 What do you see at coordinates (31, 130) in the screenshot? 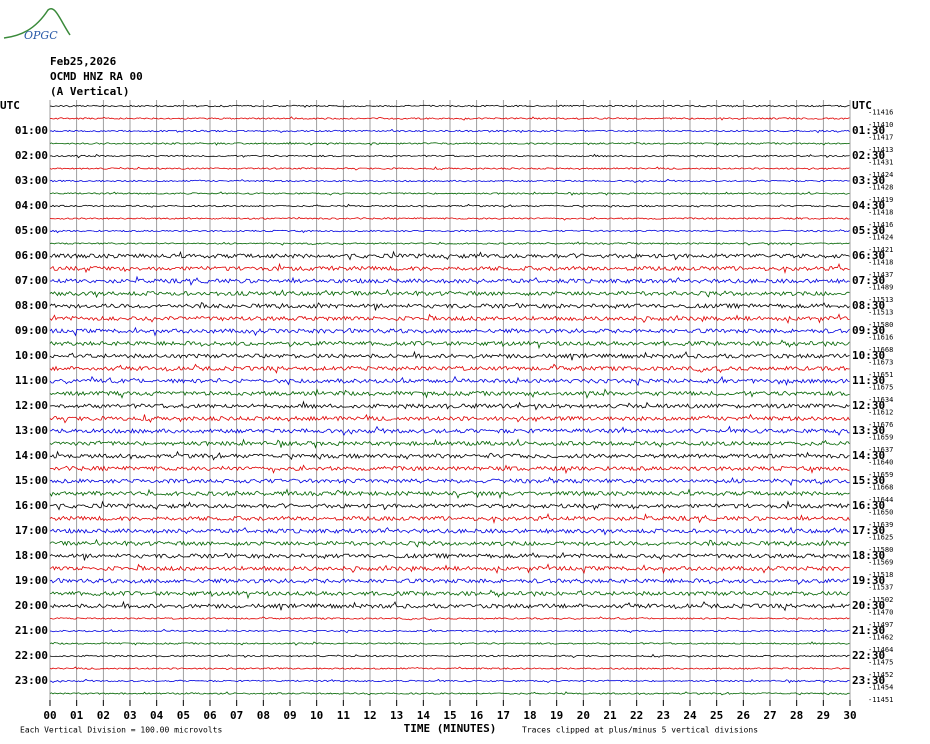
I see `left-time-label: 01:00` at bounding box center [31, 130].